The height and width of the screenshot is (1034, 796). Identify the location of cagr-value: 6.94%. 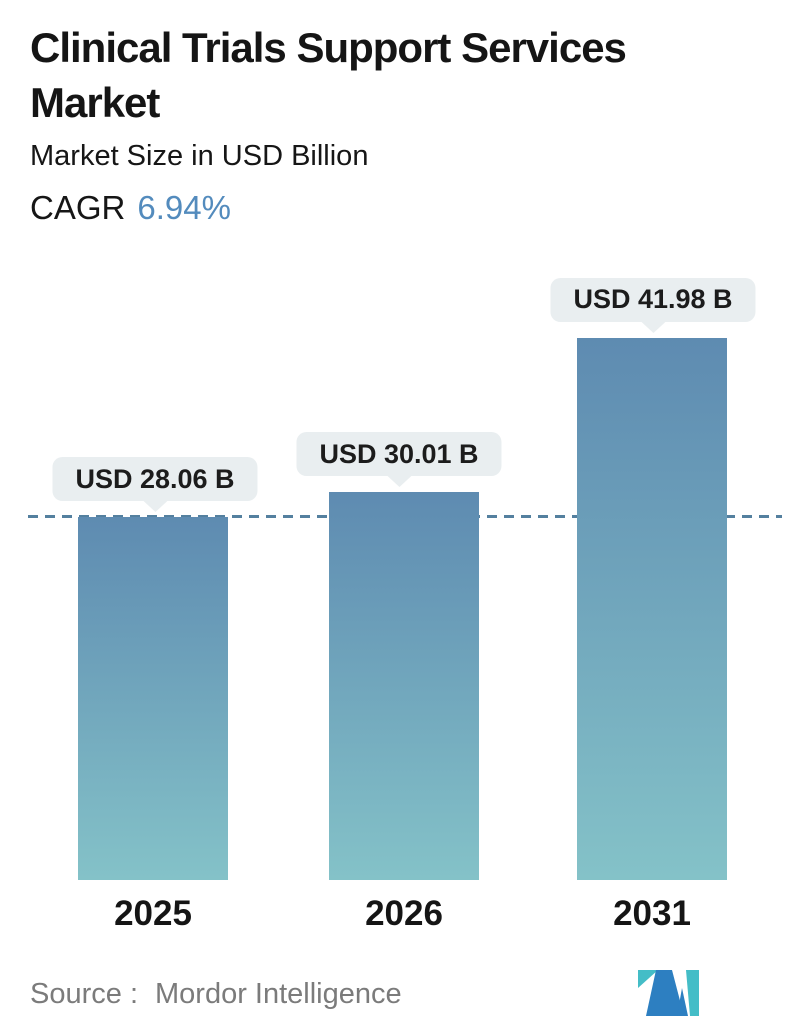
(184, 207).